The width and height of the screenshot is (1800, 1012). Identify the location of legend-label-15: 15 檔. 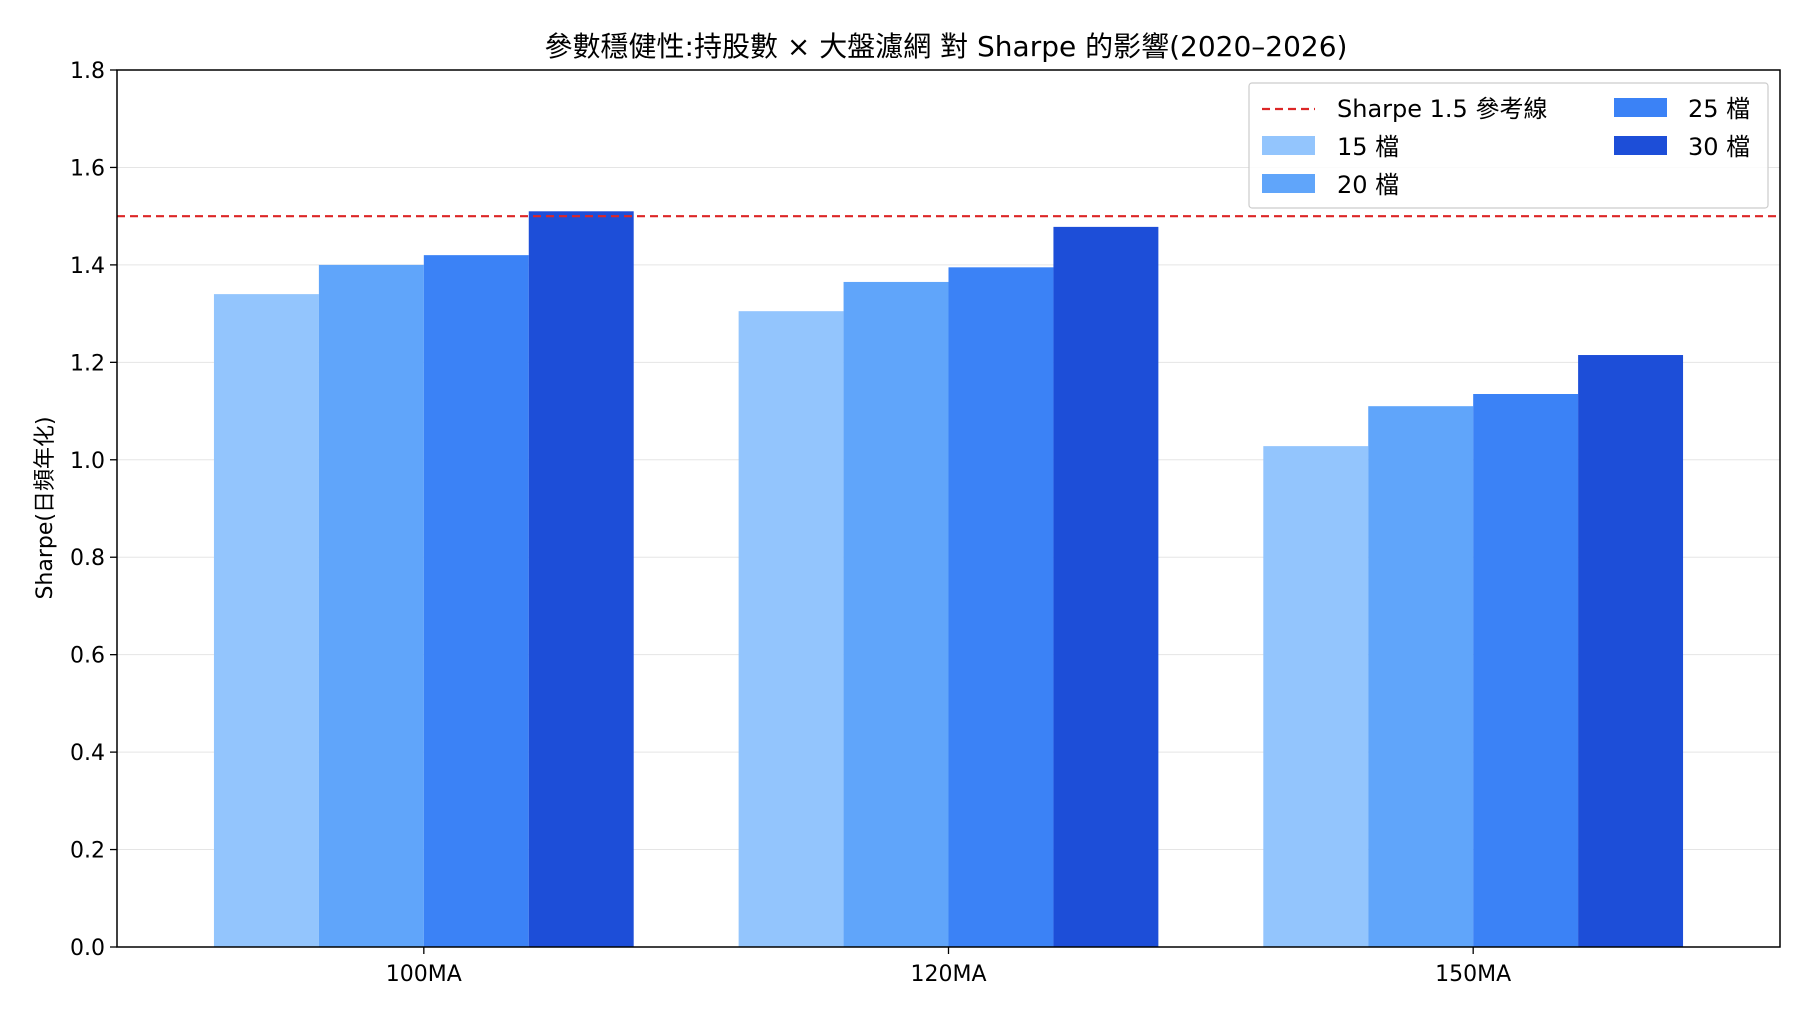
(1368, 147).